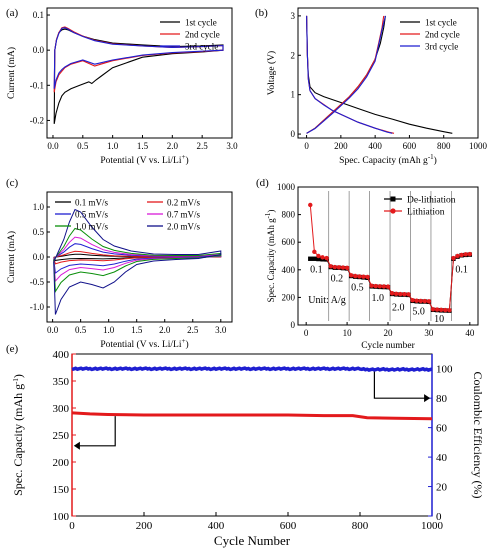 The height and width of the screenshot is (550, 487). I want to click on rate-label: 0.1, so click(316, 270).